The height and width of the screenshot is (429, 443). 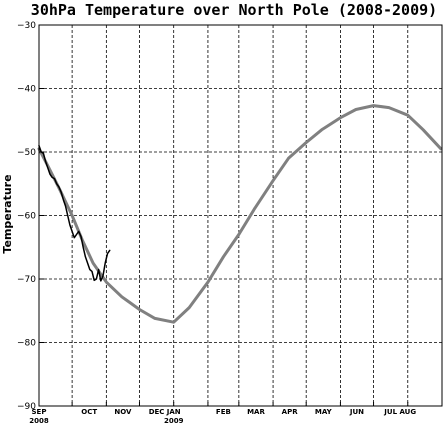 I want to click on y-tick-label: −30, so click(x=26, y=26).